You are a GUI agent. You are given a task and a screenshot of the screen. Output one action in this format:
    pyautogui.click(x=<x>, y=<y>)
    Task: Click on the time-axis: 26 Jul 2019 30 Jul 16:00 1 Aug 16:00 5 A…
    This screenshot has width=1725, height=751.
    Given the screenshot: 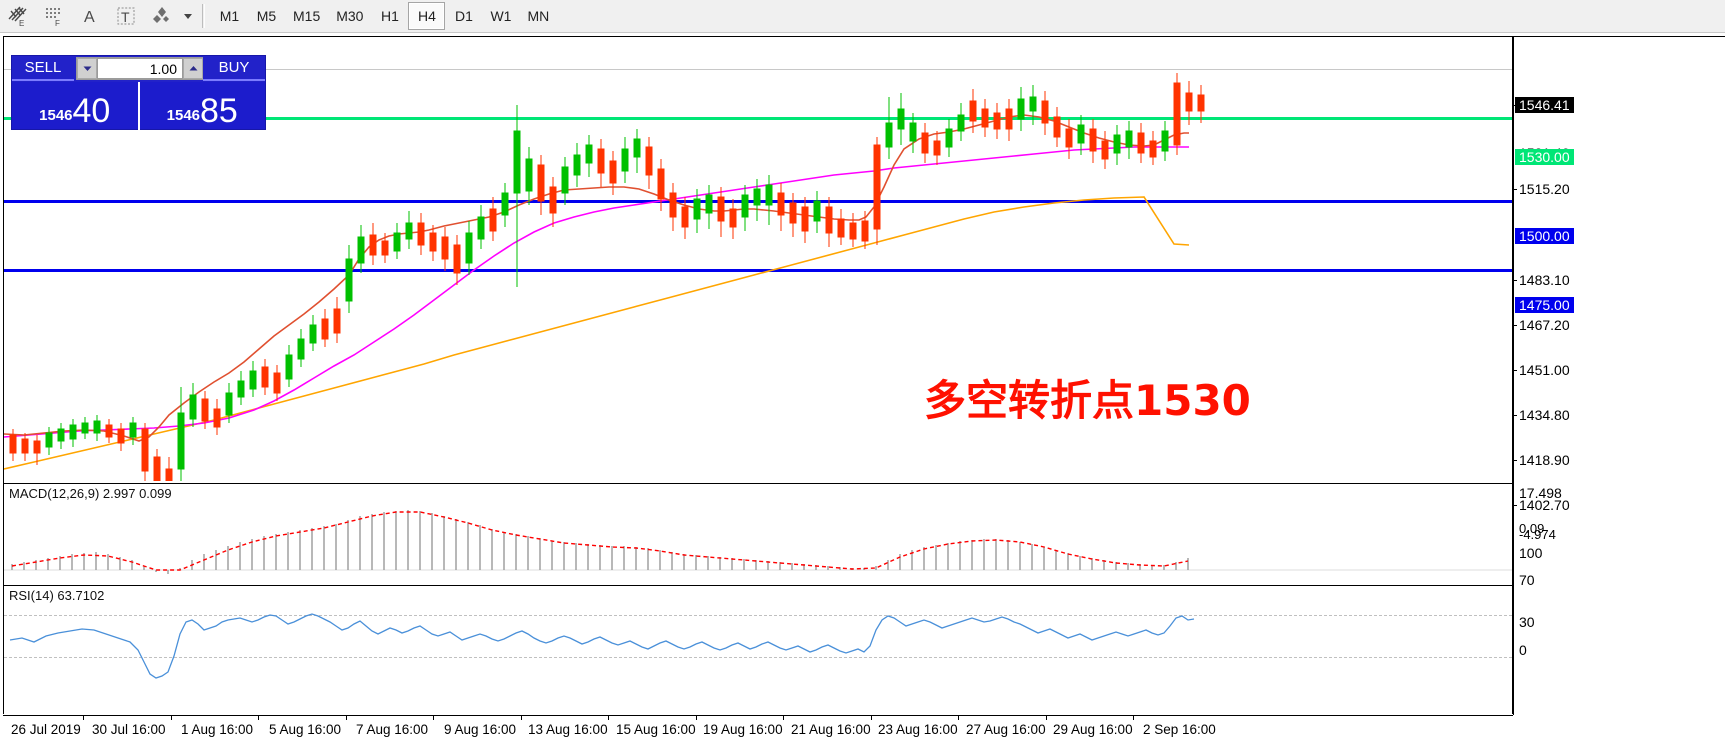 What is the action you would take?
    pyautogui.click(x=758, y=732)
    